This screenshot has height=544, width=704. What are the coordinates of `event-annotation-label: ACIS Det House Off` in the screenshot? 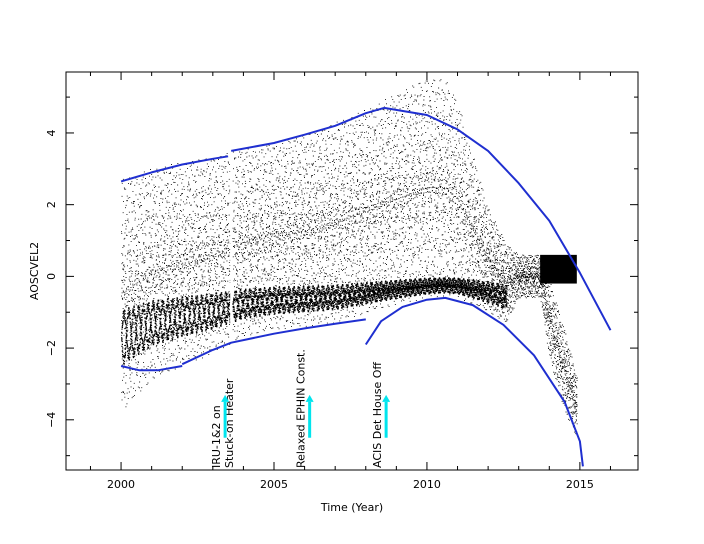 It's located at (377, 415).